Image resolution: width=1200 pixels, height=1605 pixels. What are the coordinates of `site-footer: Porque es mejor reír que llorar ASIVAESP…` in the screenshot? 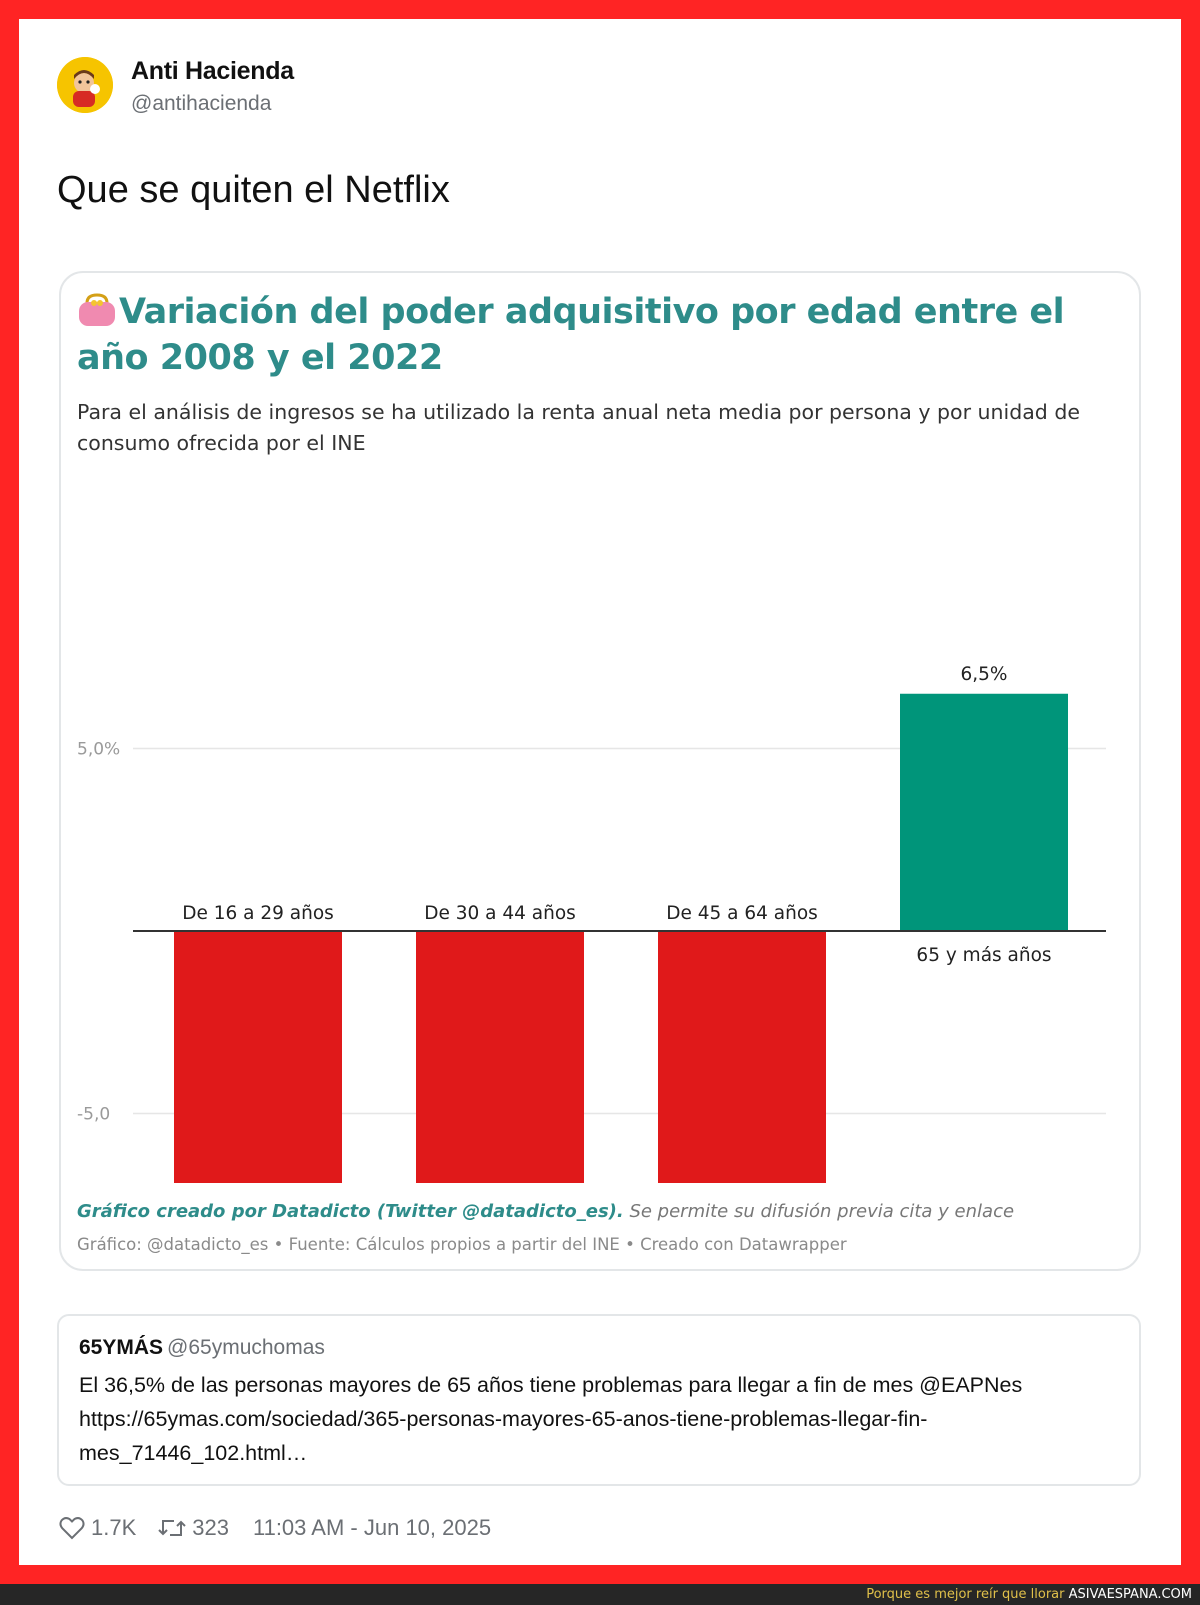 It's located at (600, 1594).